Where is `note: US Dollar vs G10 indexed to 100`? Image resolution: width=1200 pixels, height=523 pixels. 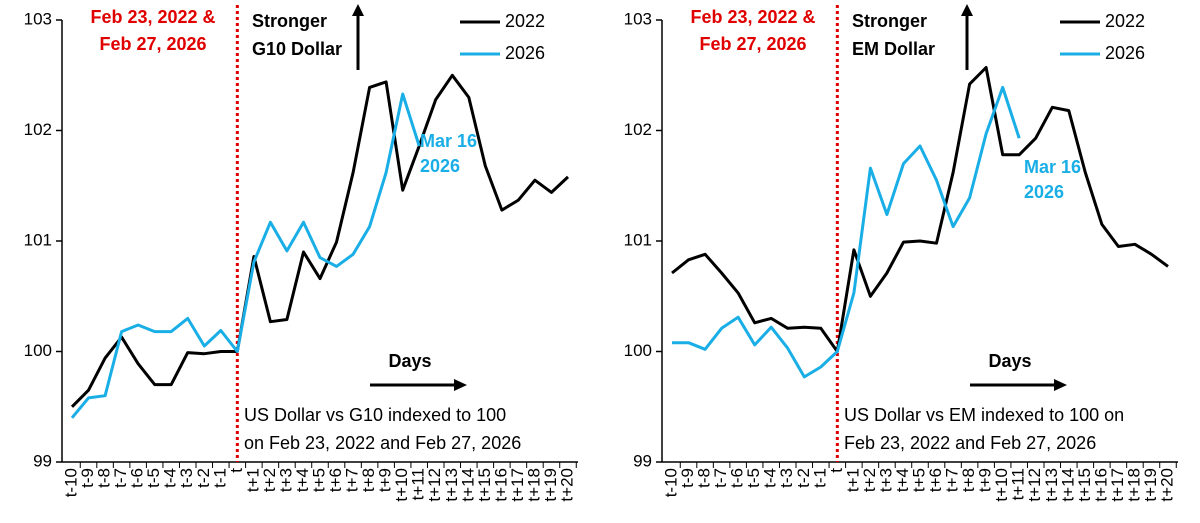
note: US Dollar vs G10 indexed to 100 is located at coordinates (375, 415).